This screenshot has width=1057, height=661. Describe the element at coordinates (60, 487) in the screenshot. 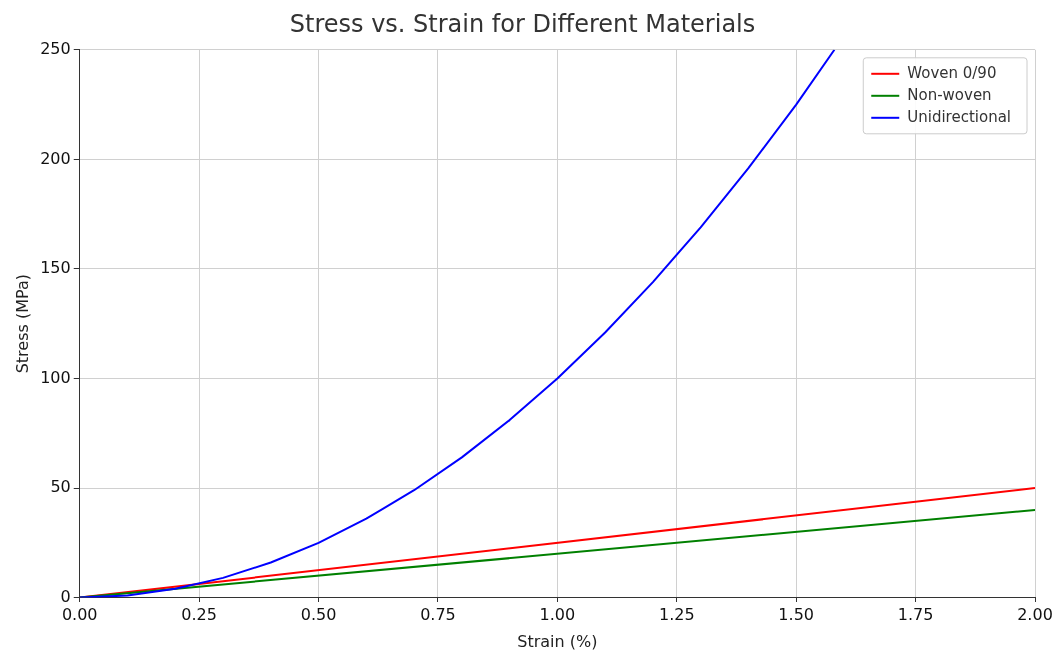

I see `y-tick-label: 50` at that location.